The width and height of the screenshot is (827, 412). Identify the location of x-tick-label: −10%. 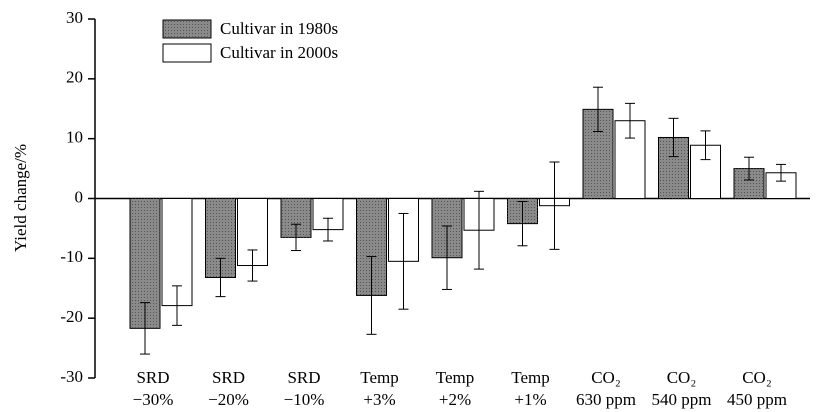
(304, 399).